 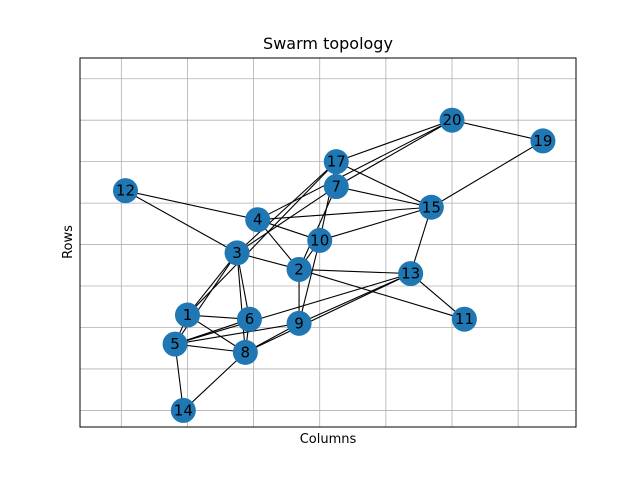 I want to click on node-label: 6, so click(x=250, y=319).